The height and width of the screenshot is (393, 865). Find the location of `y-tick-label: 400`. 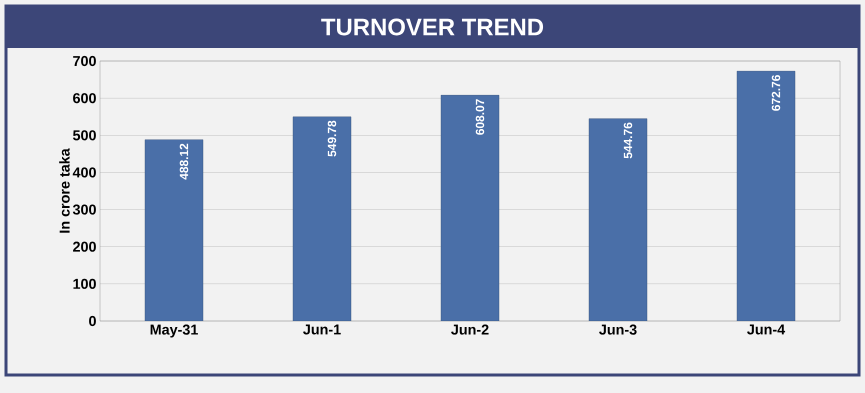

y-tick-label: 400 is located at coordinates (84, 172).